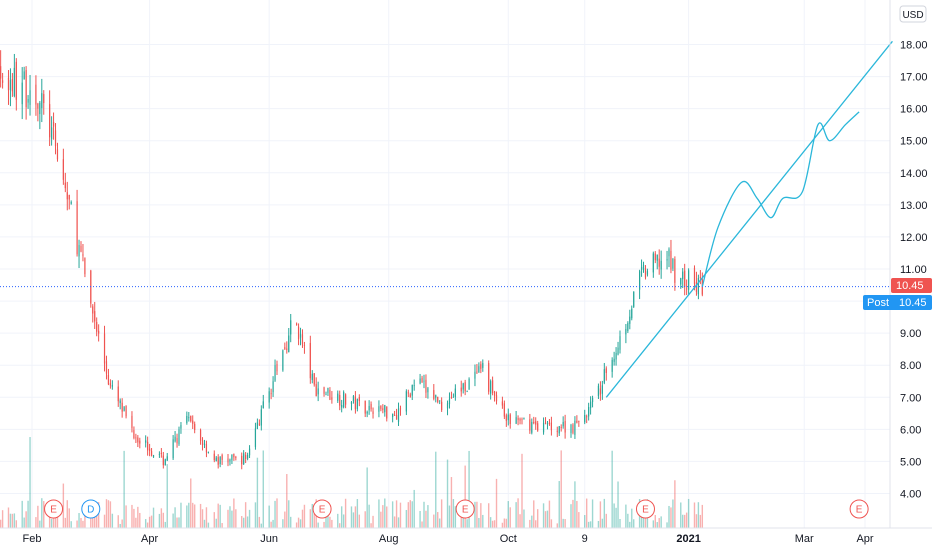  What do you see at coordinates (910, 462) in the screenshot?
I see `price-tick-label: 5.00` at bounding box center [910, 462].